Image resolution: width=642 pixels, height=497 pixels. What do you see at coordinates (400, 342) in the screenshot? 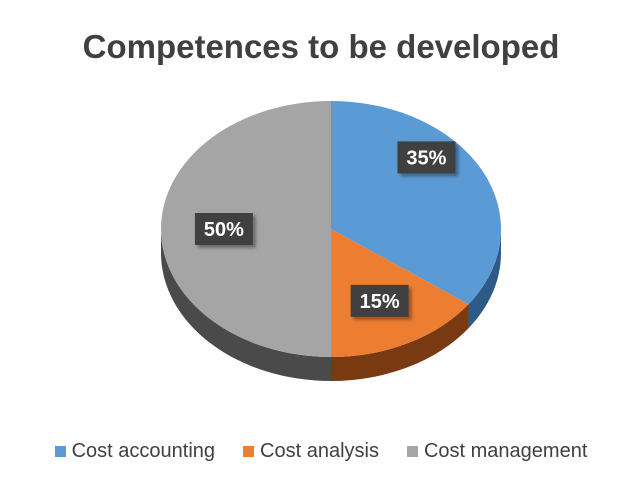
I see `pie-side-cost-analysis` at bounding box center [400, 342].